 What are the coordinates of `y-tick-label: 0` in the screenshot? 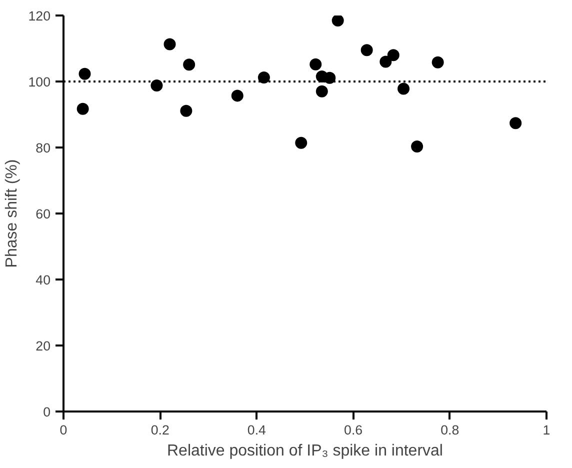 It's located at (47, 412).